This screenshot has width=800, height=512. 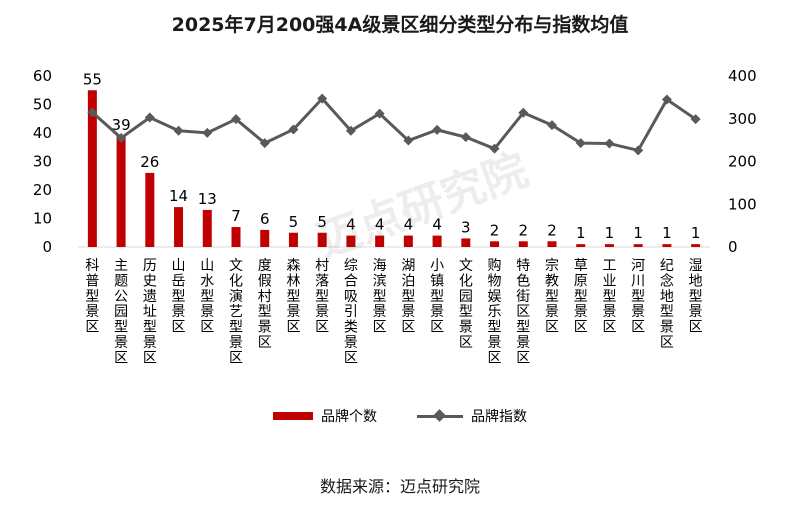 What do you see at coordinates (638, 297) in the screenshot?
I see `x-tick-label: 河川型景区` at bounding box center [638, 297].